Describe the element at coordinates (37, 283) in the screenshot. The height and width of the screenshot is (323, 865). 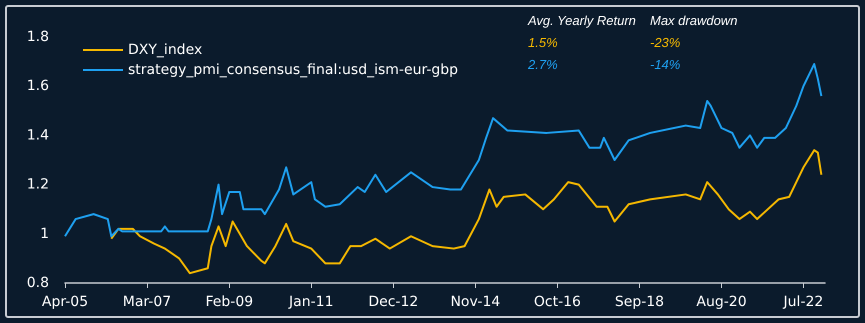
I see `y-tick-label: 0.8` at that location.